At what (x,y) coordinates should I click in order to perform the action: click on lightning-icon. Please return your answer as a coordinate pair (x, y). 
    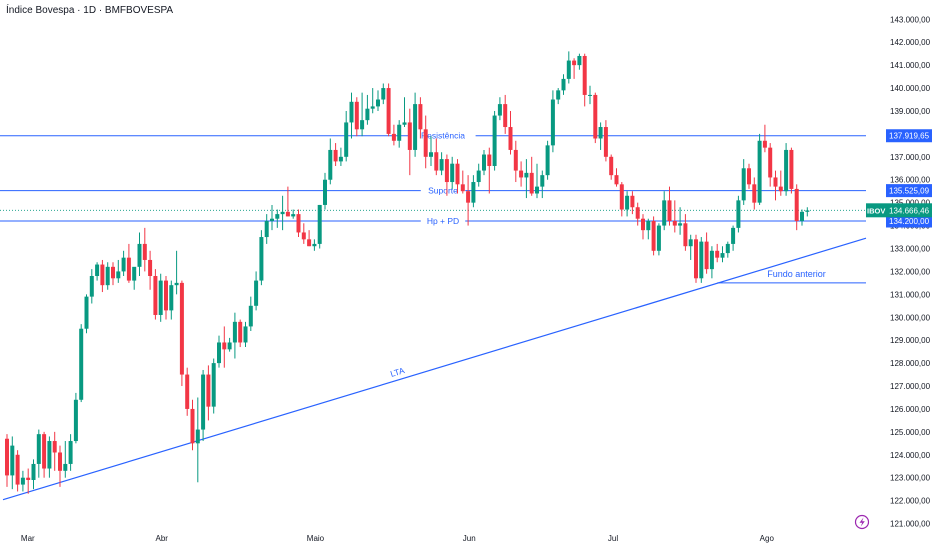
    Looking at the image, I should click on (862, 522).